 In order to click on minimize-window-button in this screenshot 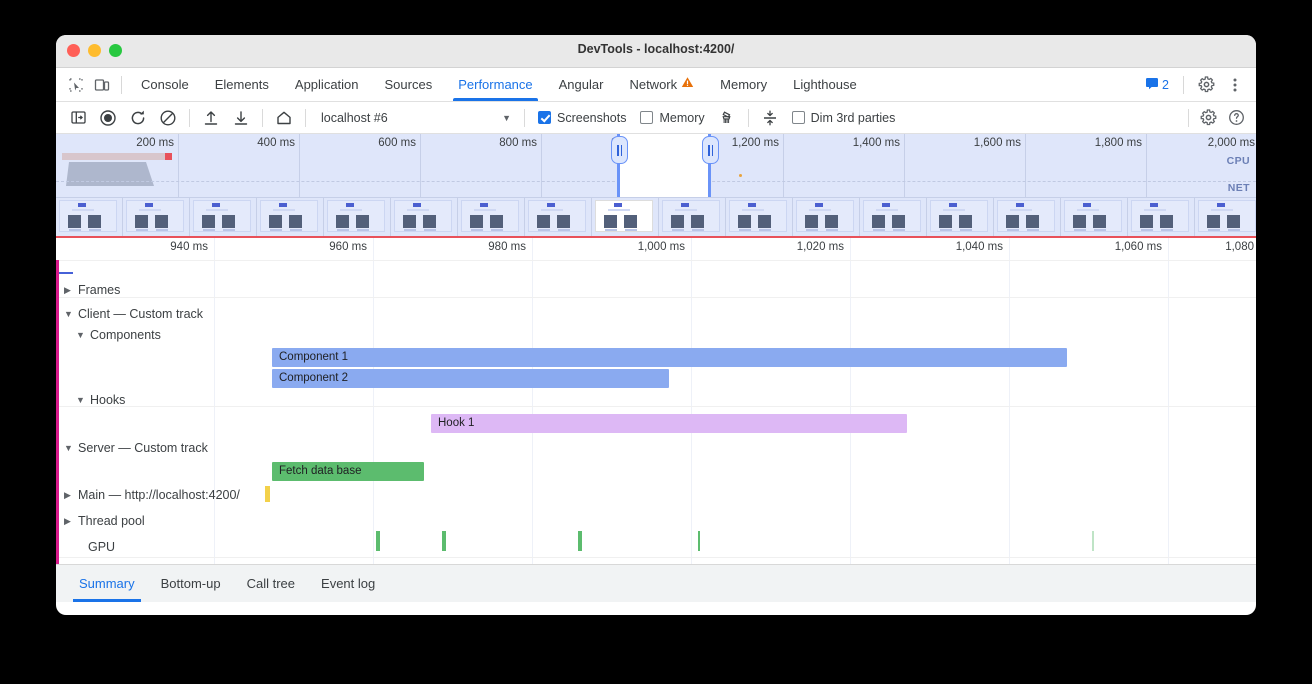, I will do `click(94, 50)`.